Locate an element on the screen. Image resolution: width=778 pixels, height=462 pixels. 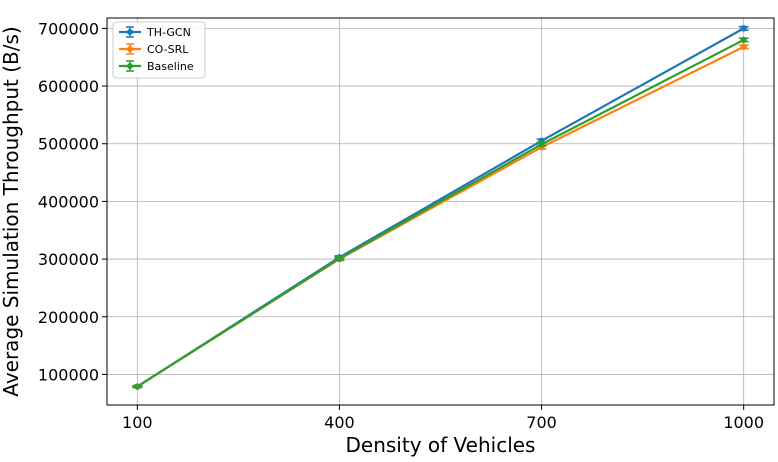
legend-box is located at coordinates (159, 50).